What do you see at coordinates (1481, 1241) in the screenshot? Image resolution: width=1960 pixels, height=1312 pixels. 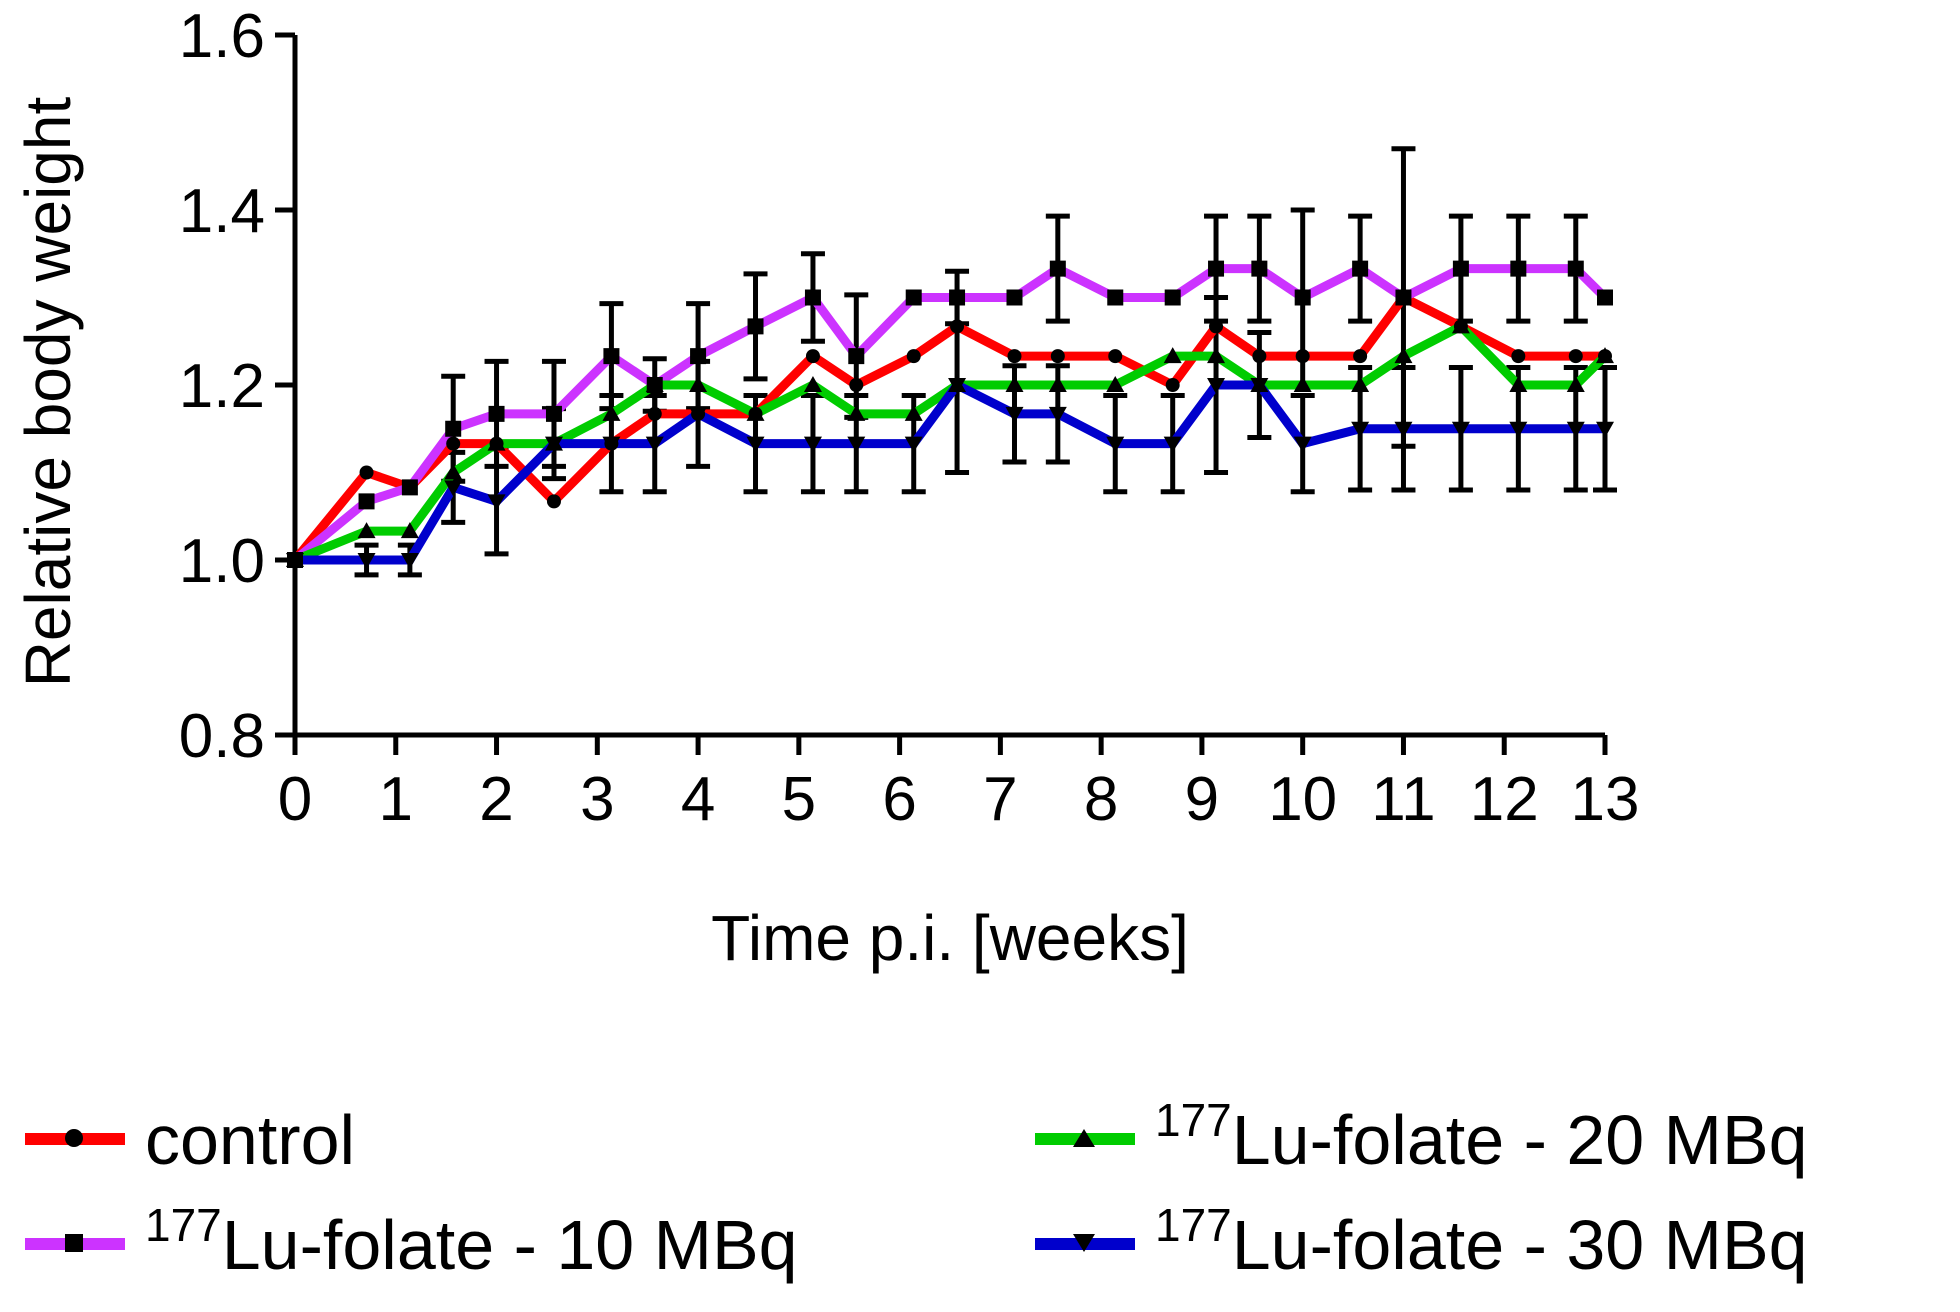 I see `legend-label: 177Lu-folate - 30 MBq` at bounding box center [1481, 1241].